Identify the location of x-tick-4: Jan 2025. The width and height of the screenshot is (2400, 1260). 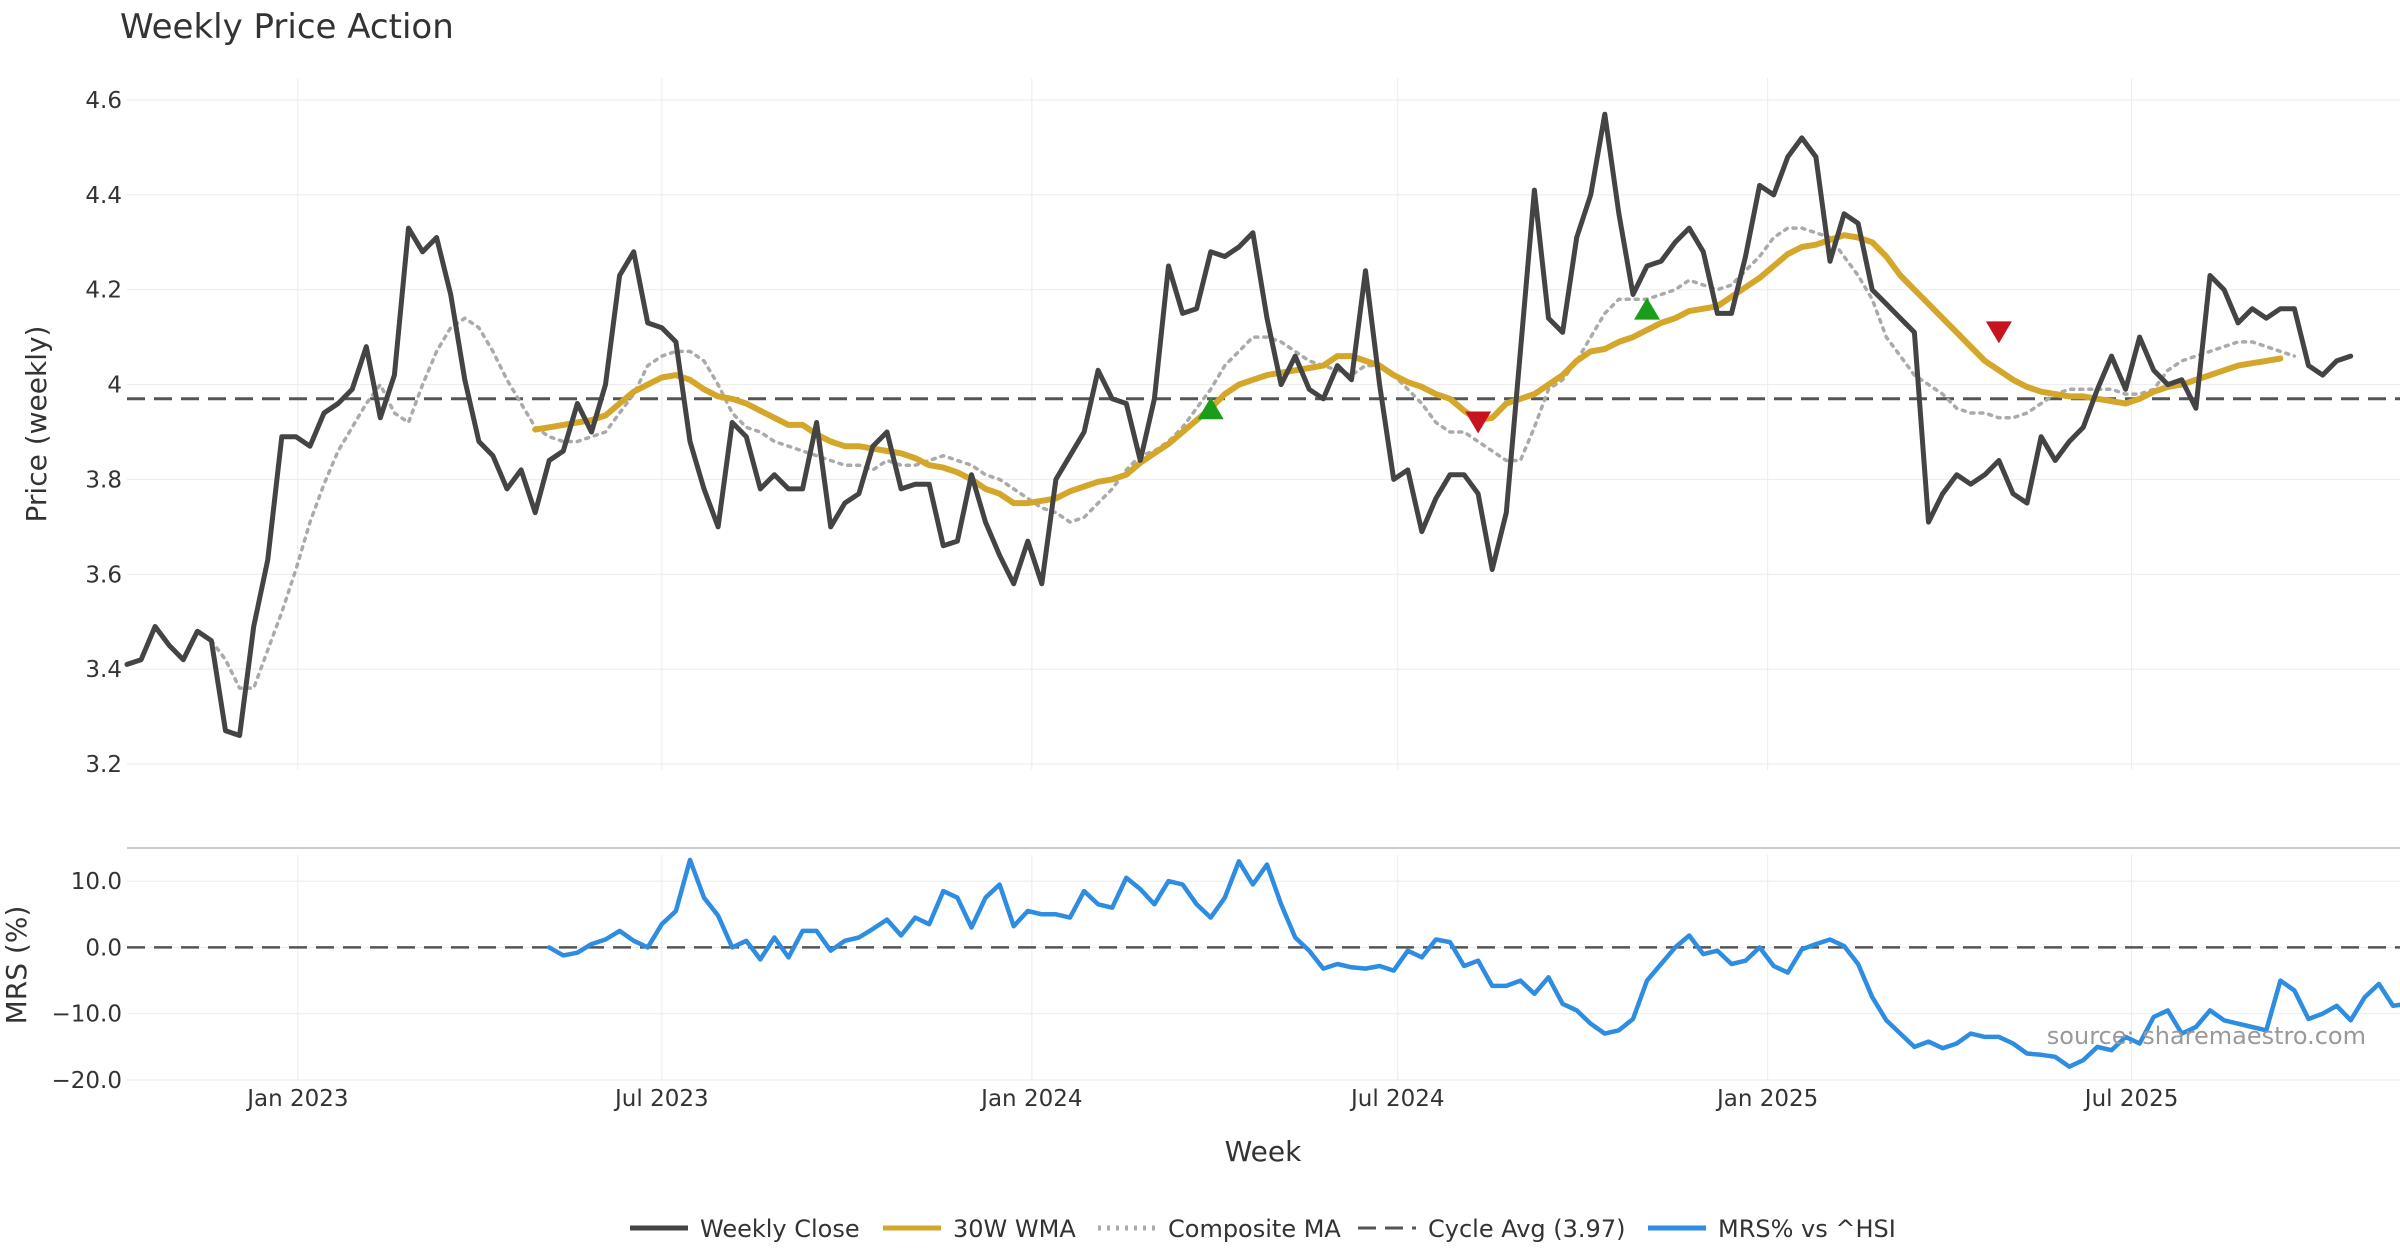
(1766, 1099).